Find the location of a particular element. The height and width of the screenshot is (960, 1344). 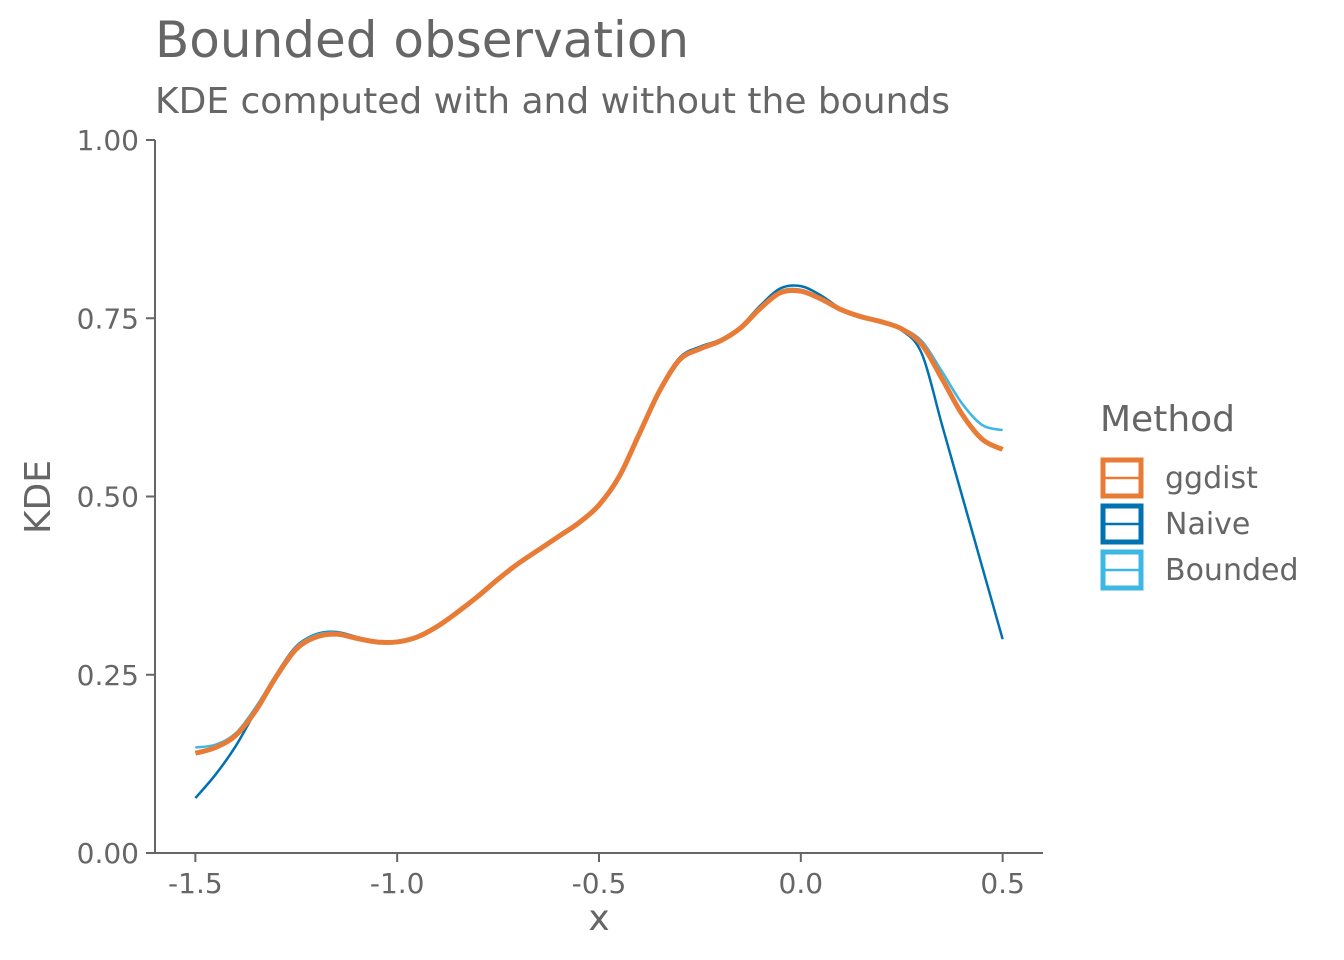

y-ticks: 0.00 0.25 0.50 0.75 1.00 is located at coordinates (116, 497).